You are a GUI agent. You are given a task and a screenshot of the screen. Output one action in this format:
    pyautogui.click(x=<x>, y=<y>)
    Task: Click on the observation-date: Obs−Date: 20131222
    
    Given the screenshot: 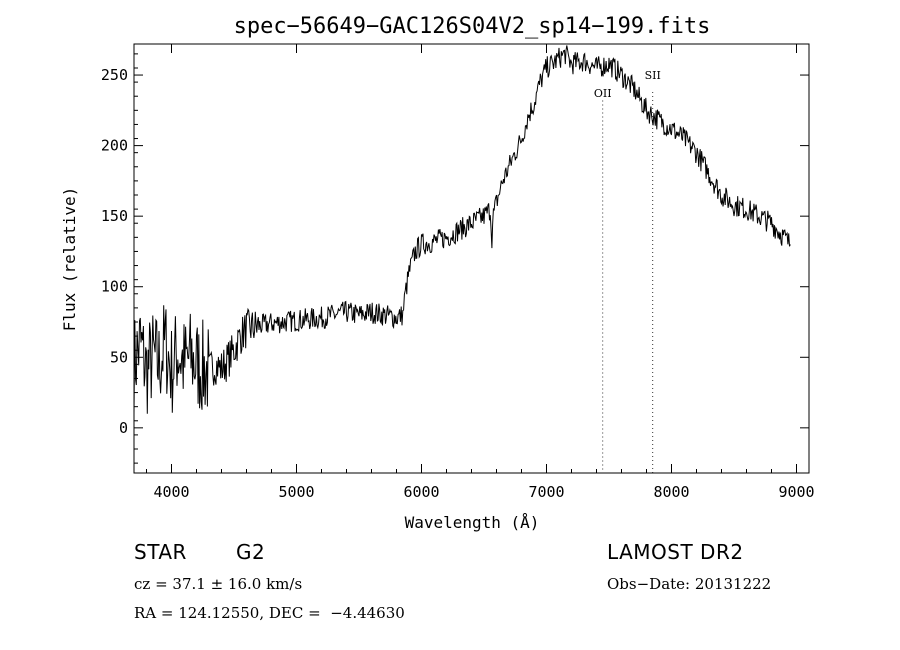 What is the action you would take?
    pyautogui.click(x=689, y=584)
    